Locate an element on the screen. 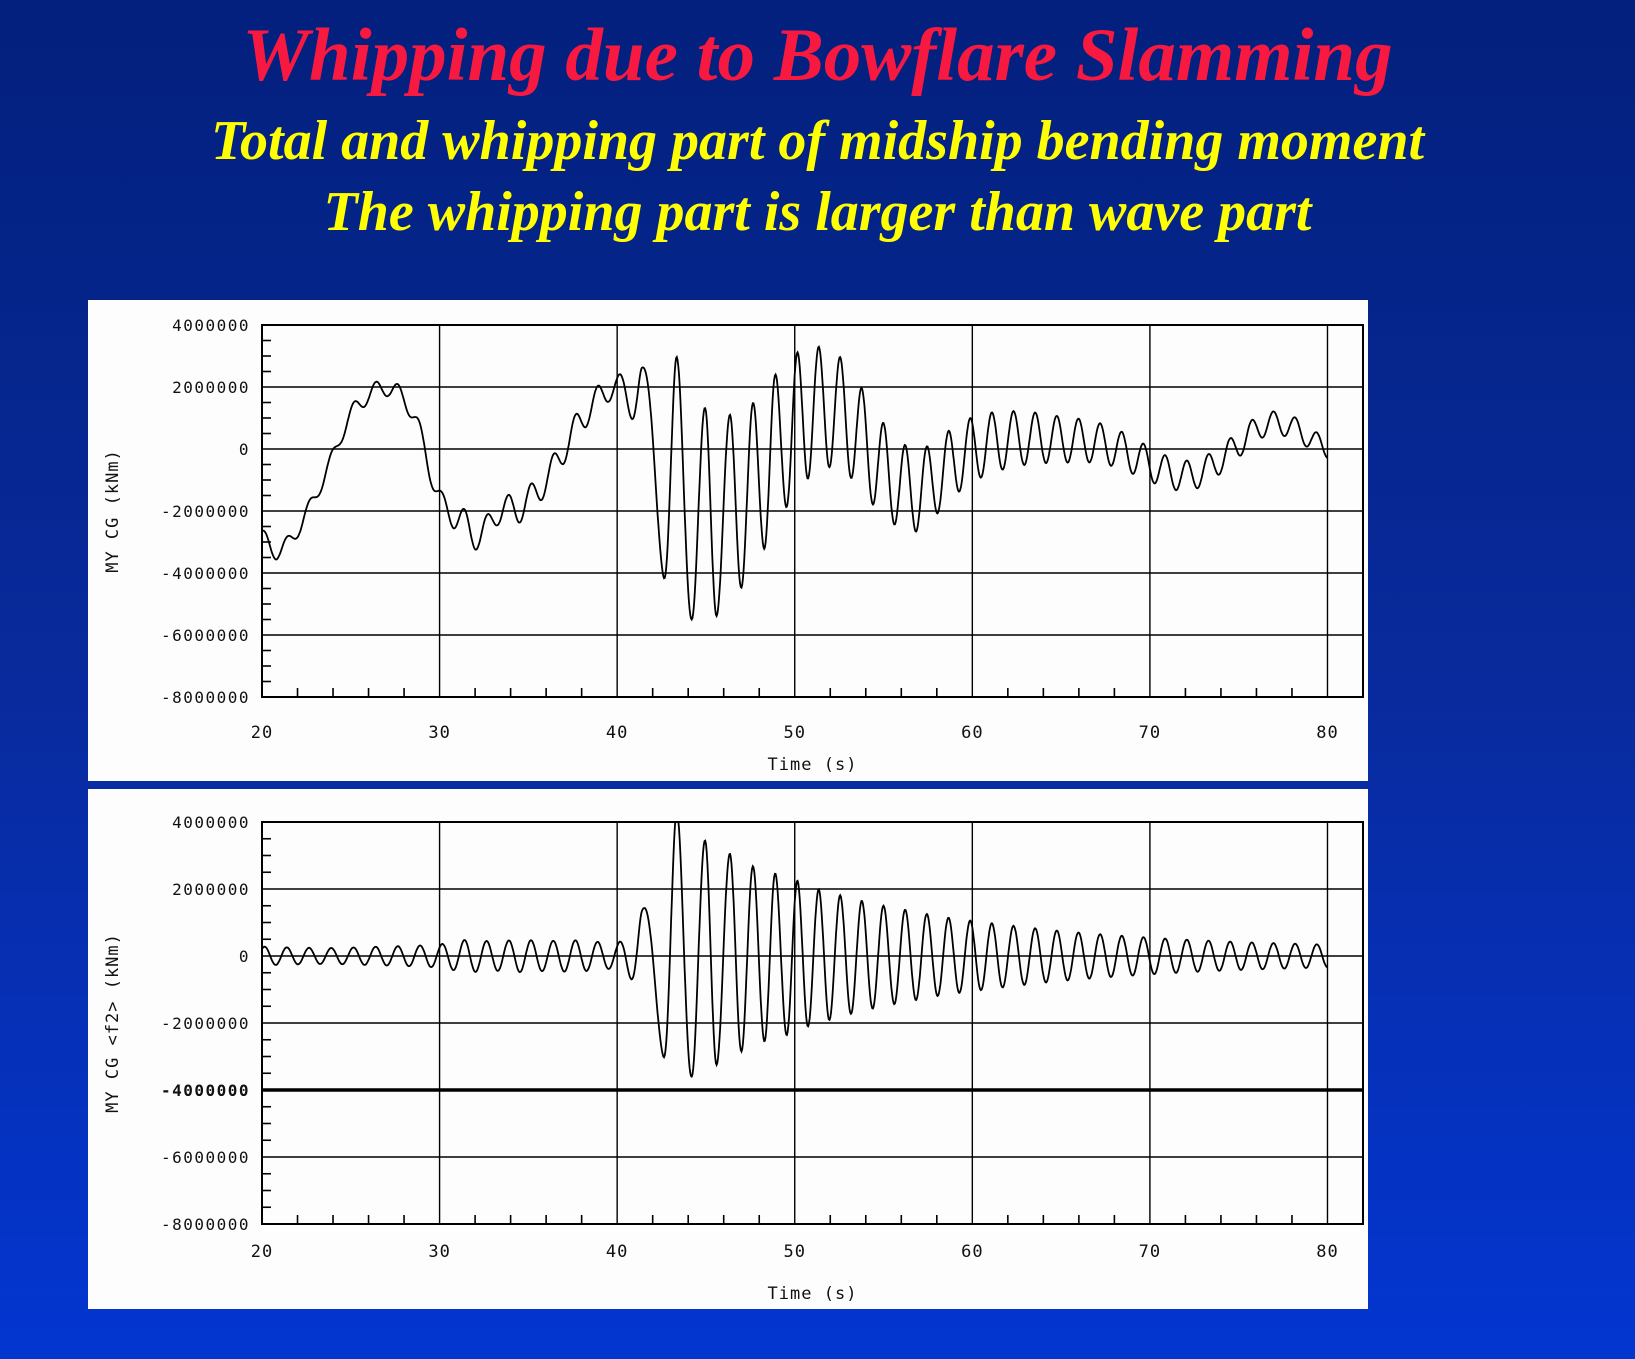  y-axis-title: MY CG (kNm) is located at coordinates (113, 511).